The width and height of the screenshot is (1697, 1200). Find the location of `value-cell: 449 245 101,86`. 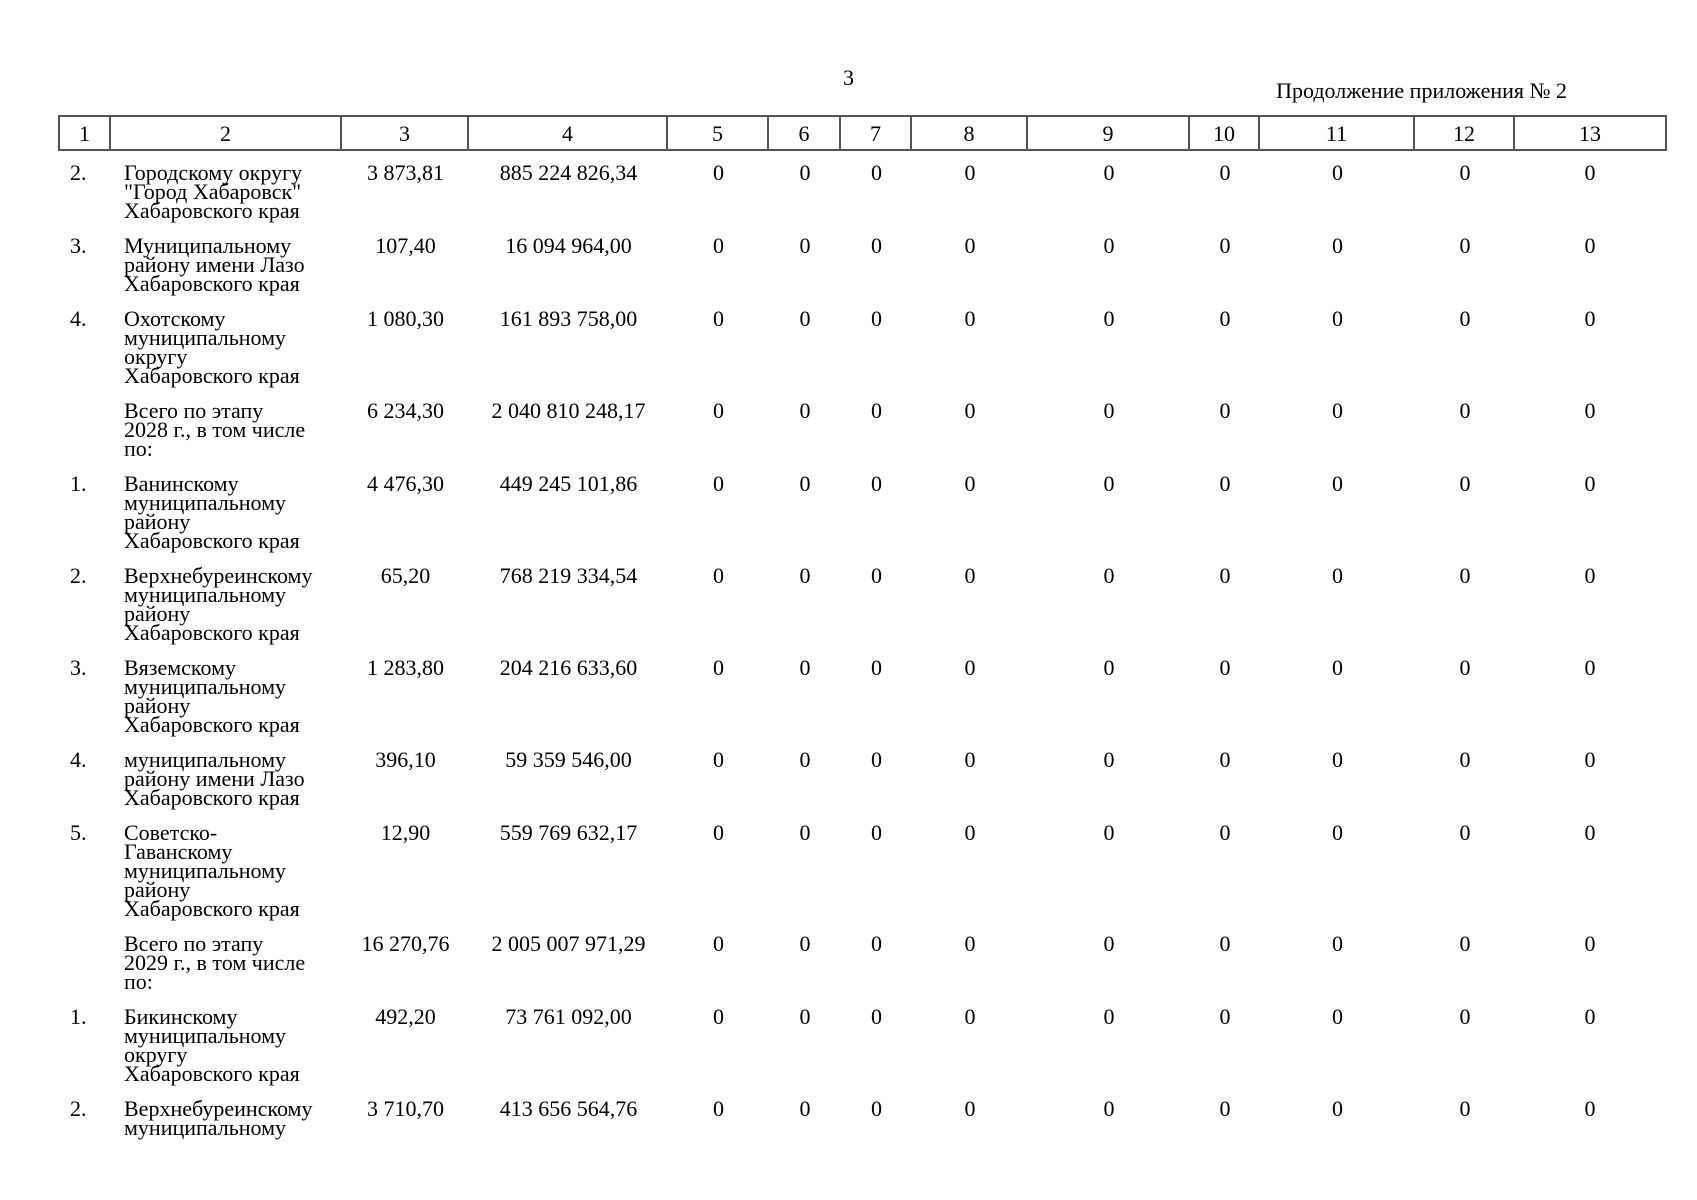

value-cell: 449 245 101,86 is located at coordinates (568, 483).